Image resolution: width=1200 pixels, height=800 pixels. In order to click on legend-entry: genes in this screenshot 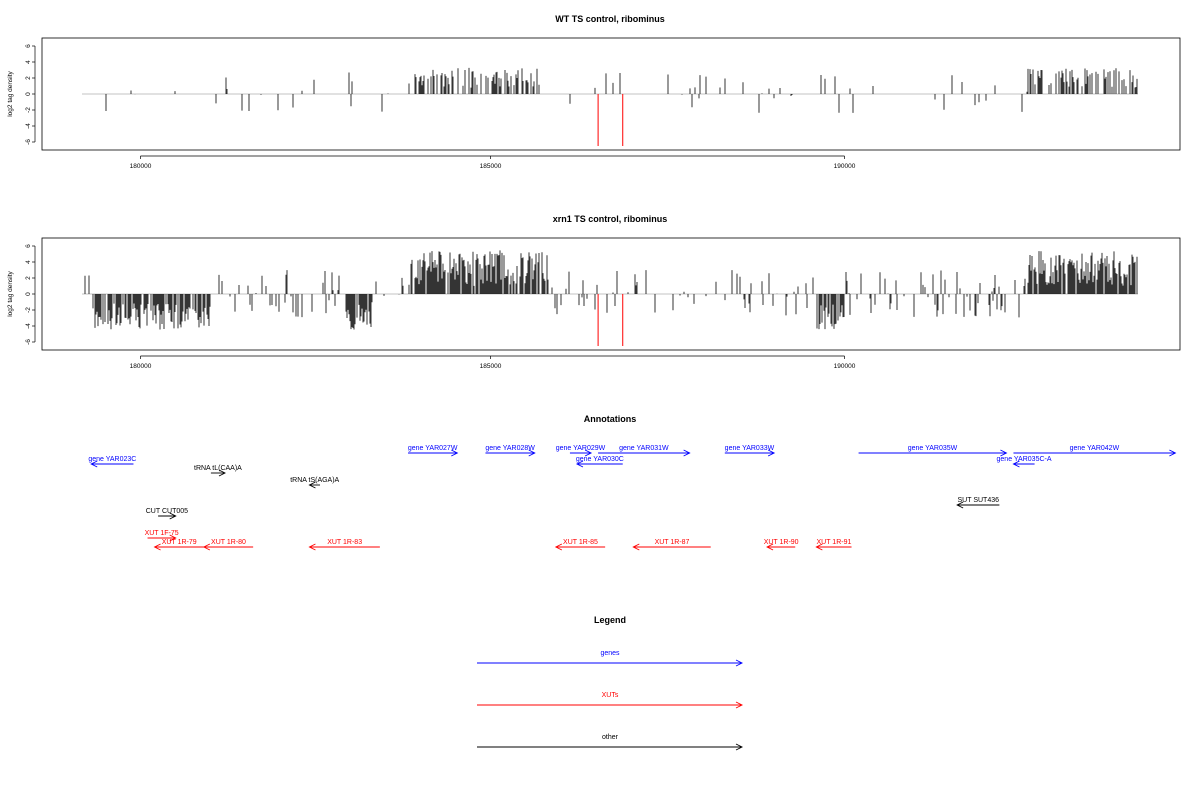, I will do `click(610, 658)`.